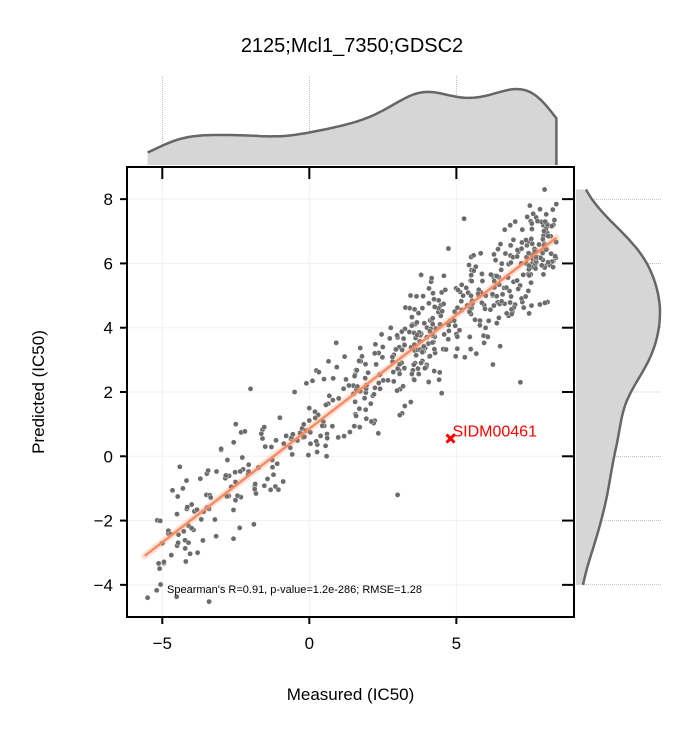 The image size is (692, 738). I want to click on x-tick-label: 0, so click(309, 643).